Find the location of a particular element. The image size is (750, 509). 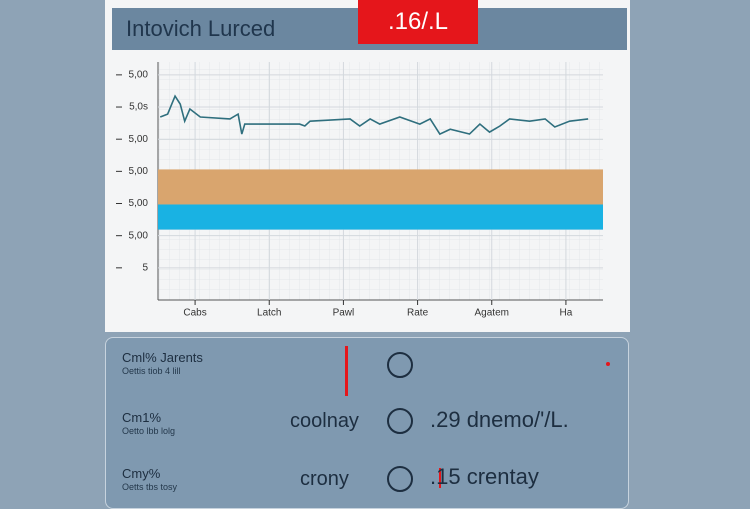

line is located at coordinates (374, 115).